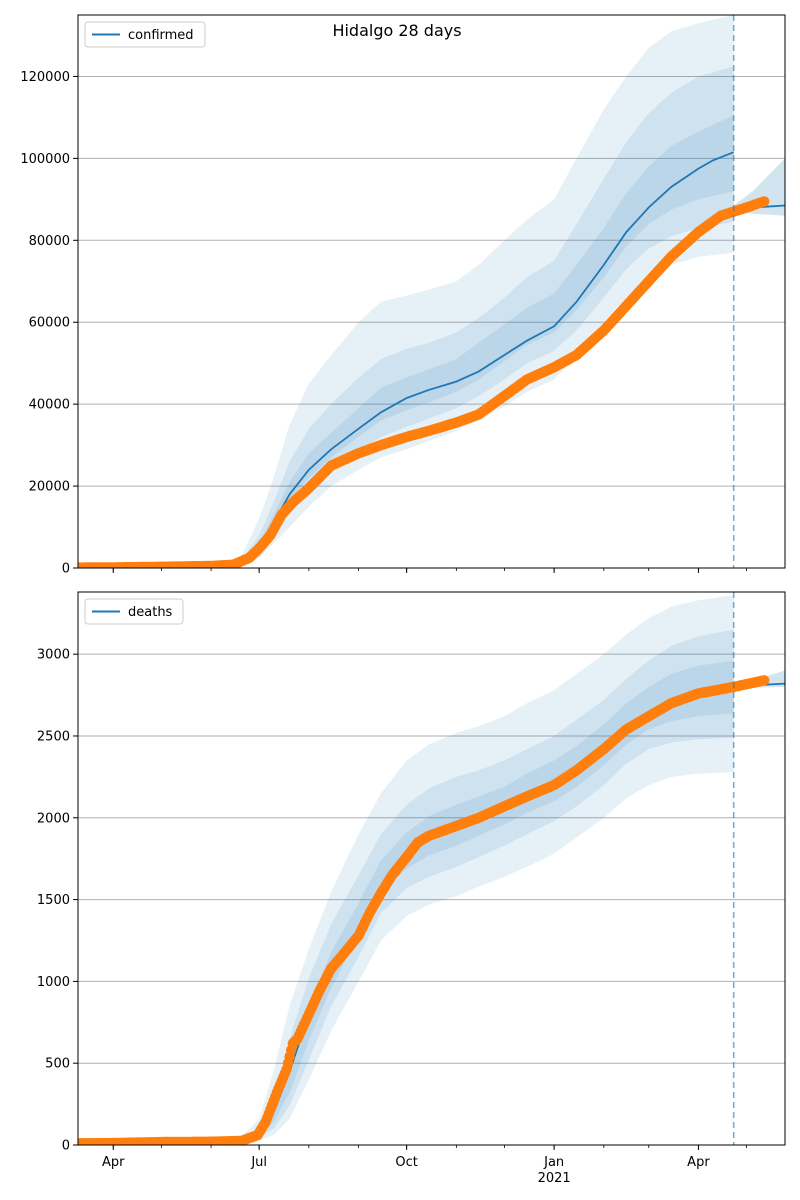 The image size is (800, 1200). What do you see at coordinates (53, 655) in the screenshot?
I see `y-tick-label: 3000` at bounding box center [53, 655].